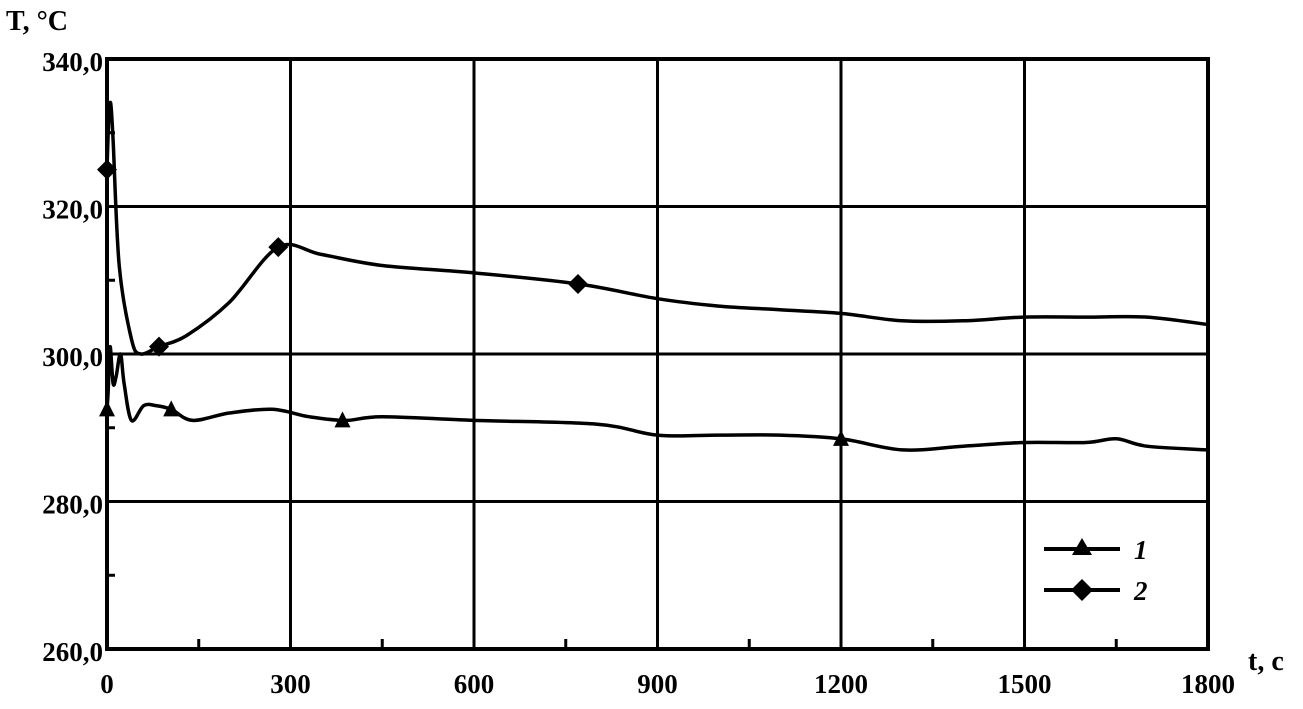  I want to click on y-tick-label: 340,0, so click(72, 62).